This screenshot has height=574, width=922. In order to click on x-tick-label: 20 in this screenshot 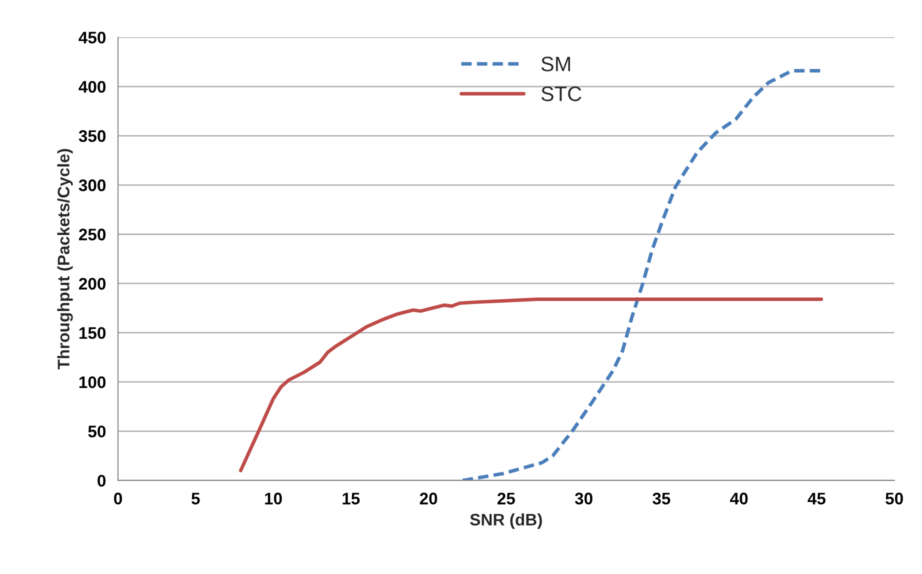, I will do `click(429, 498)`.